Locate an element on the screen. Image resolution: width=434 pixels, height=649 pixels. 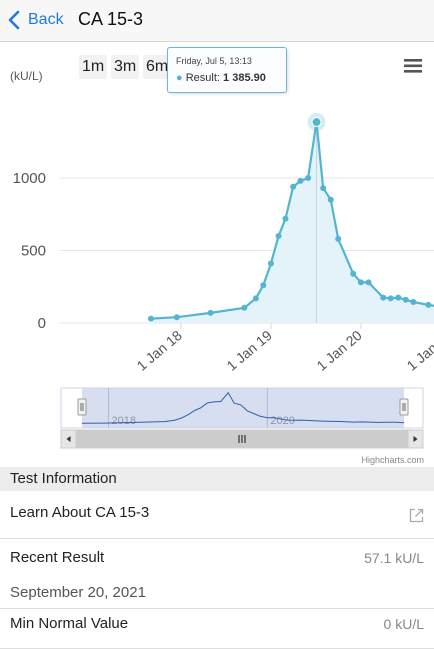
tooltip-value: 1 385.90 is located at coordinates (244, 78).